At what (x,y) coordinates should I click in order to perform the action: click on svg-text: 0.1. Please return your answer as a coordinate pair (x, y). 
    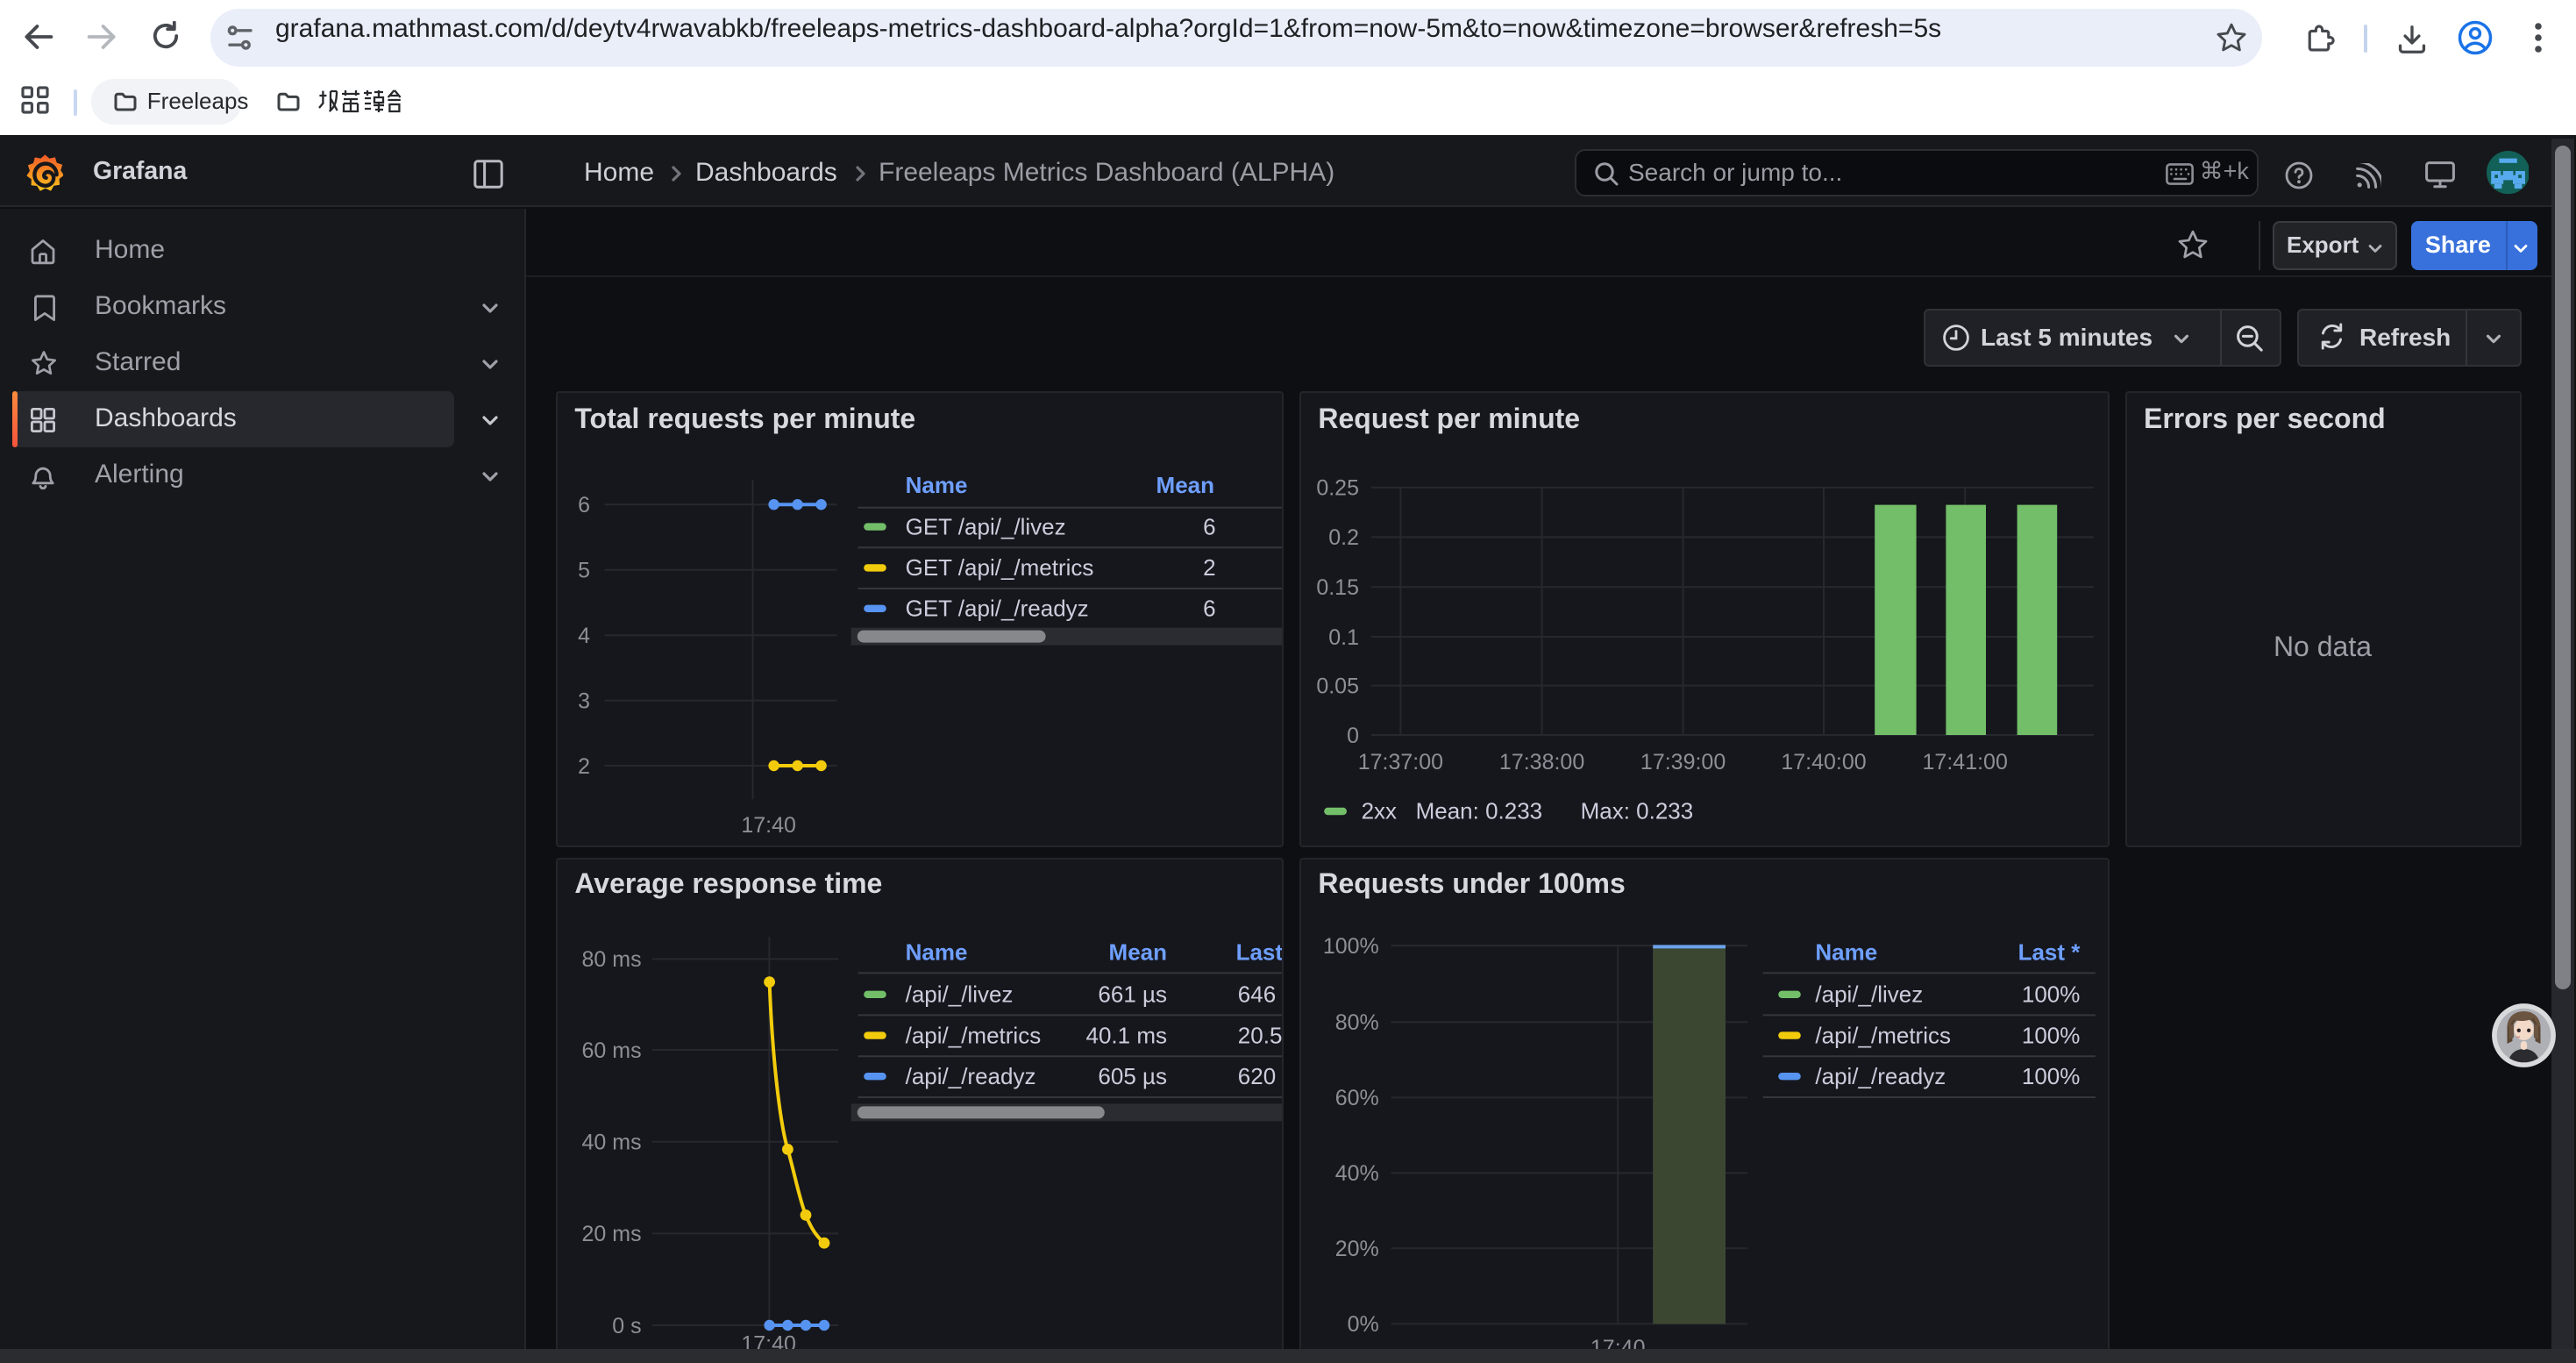
    Looking at the image, I should click on (1343, 637).